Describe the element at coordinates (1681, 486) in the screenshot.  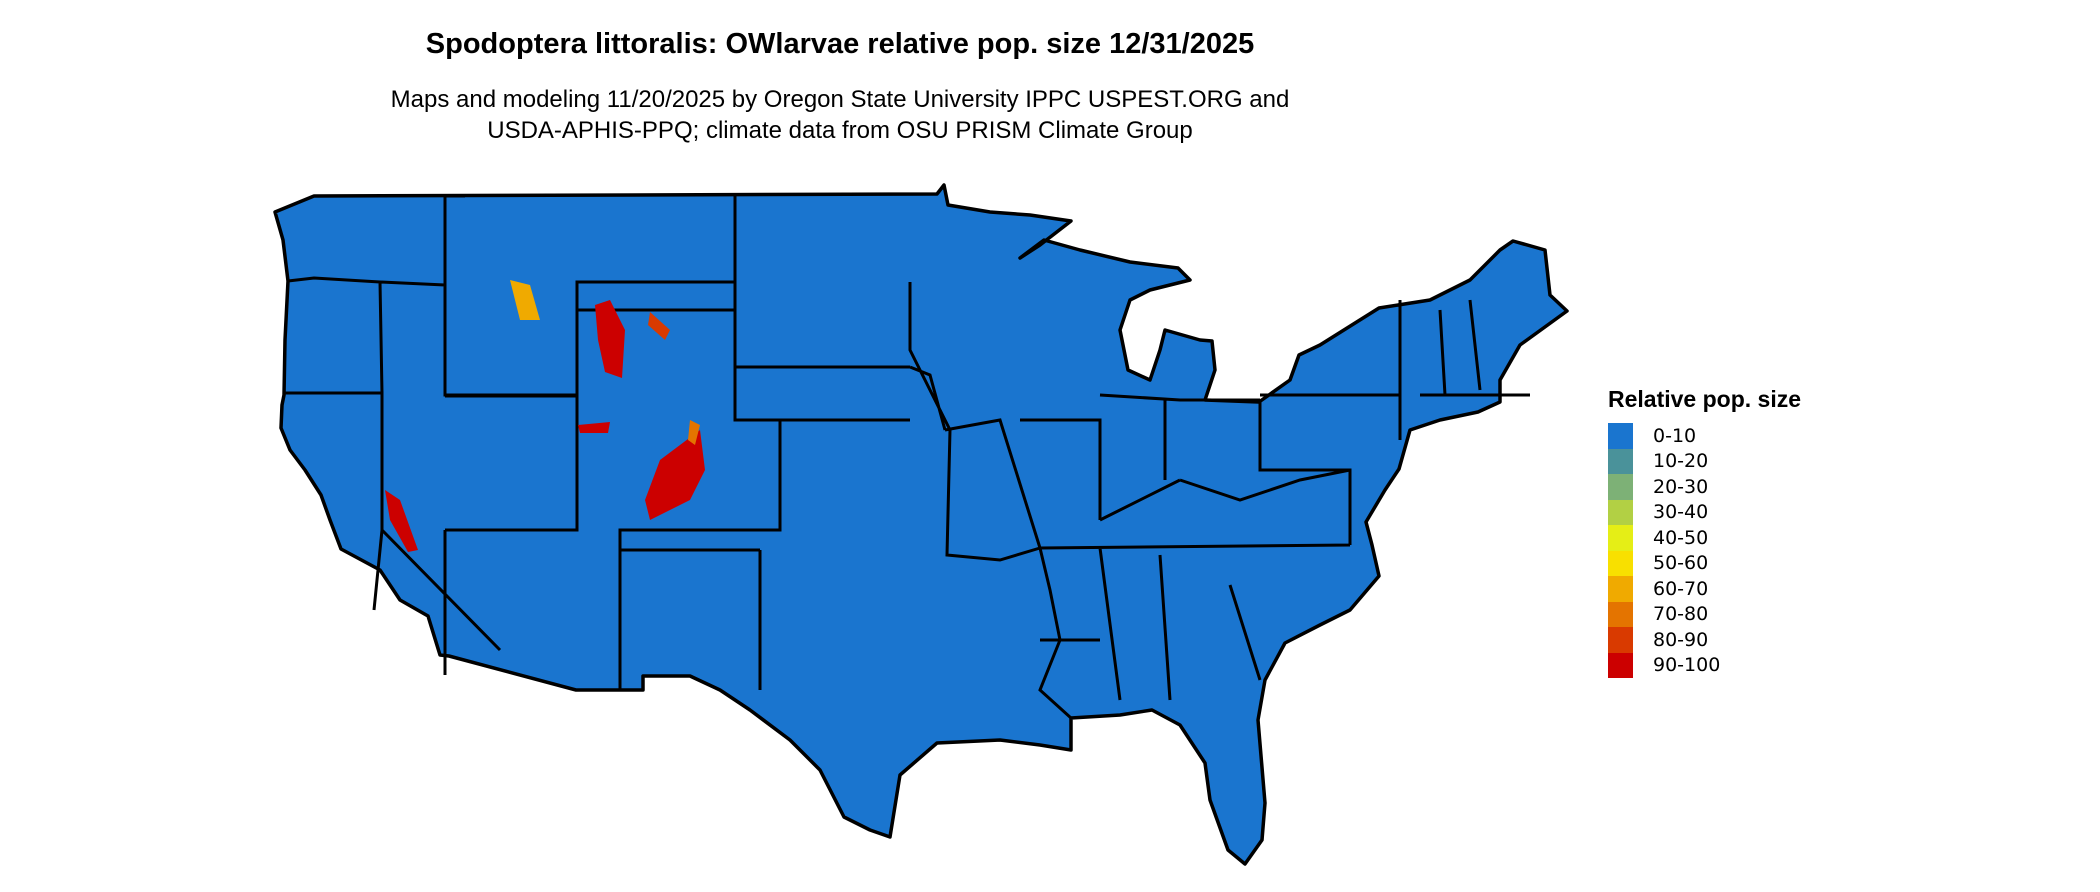
I see `legend-label: 20-30` at that location.